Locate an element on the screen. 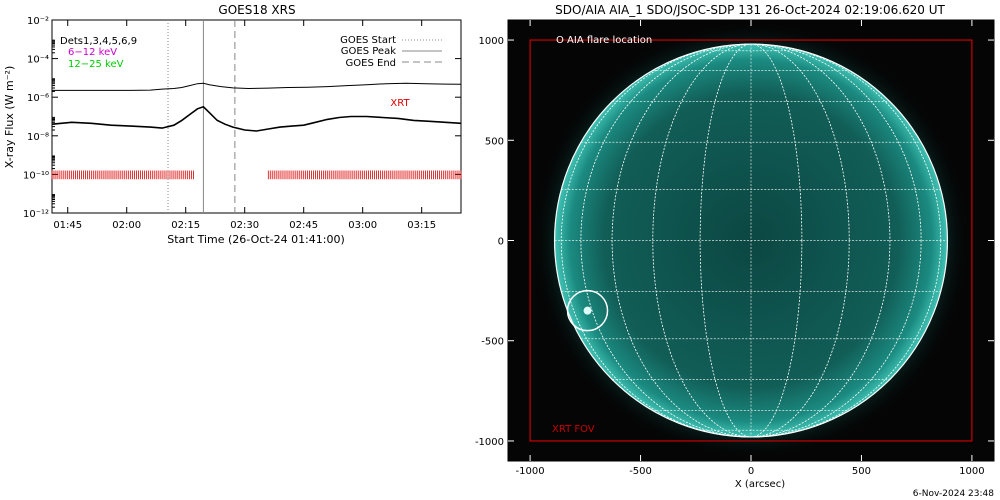 The width and height of the screenshot is (1000, 500). goes-y-axis-label: X-ray Flux (W m⁻²) is located at coordinates (9, 117).